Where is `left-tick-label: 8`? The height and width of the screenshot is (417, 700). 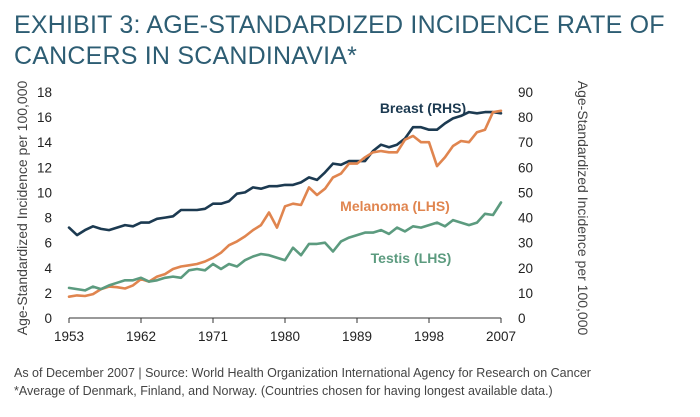
left-tick-label: 8 is located at coordinates (48, 218).